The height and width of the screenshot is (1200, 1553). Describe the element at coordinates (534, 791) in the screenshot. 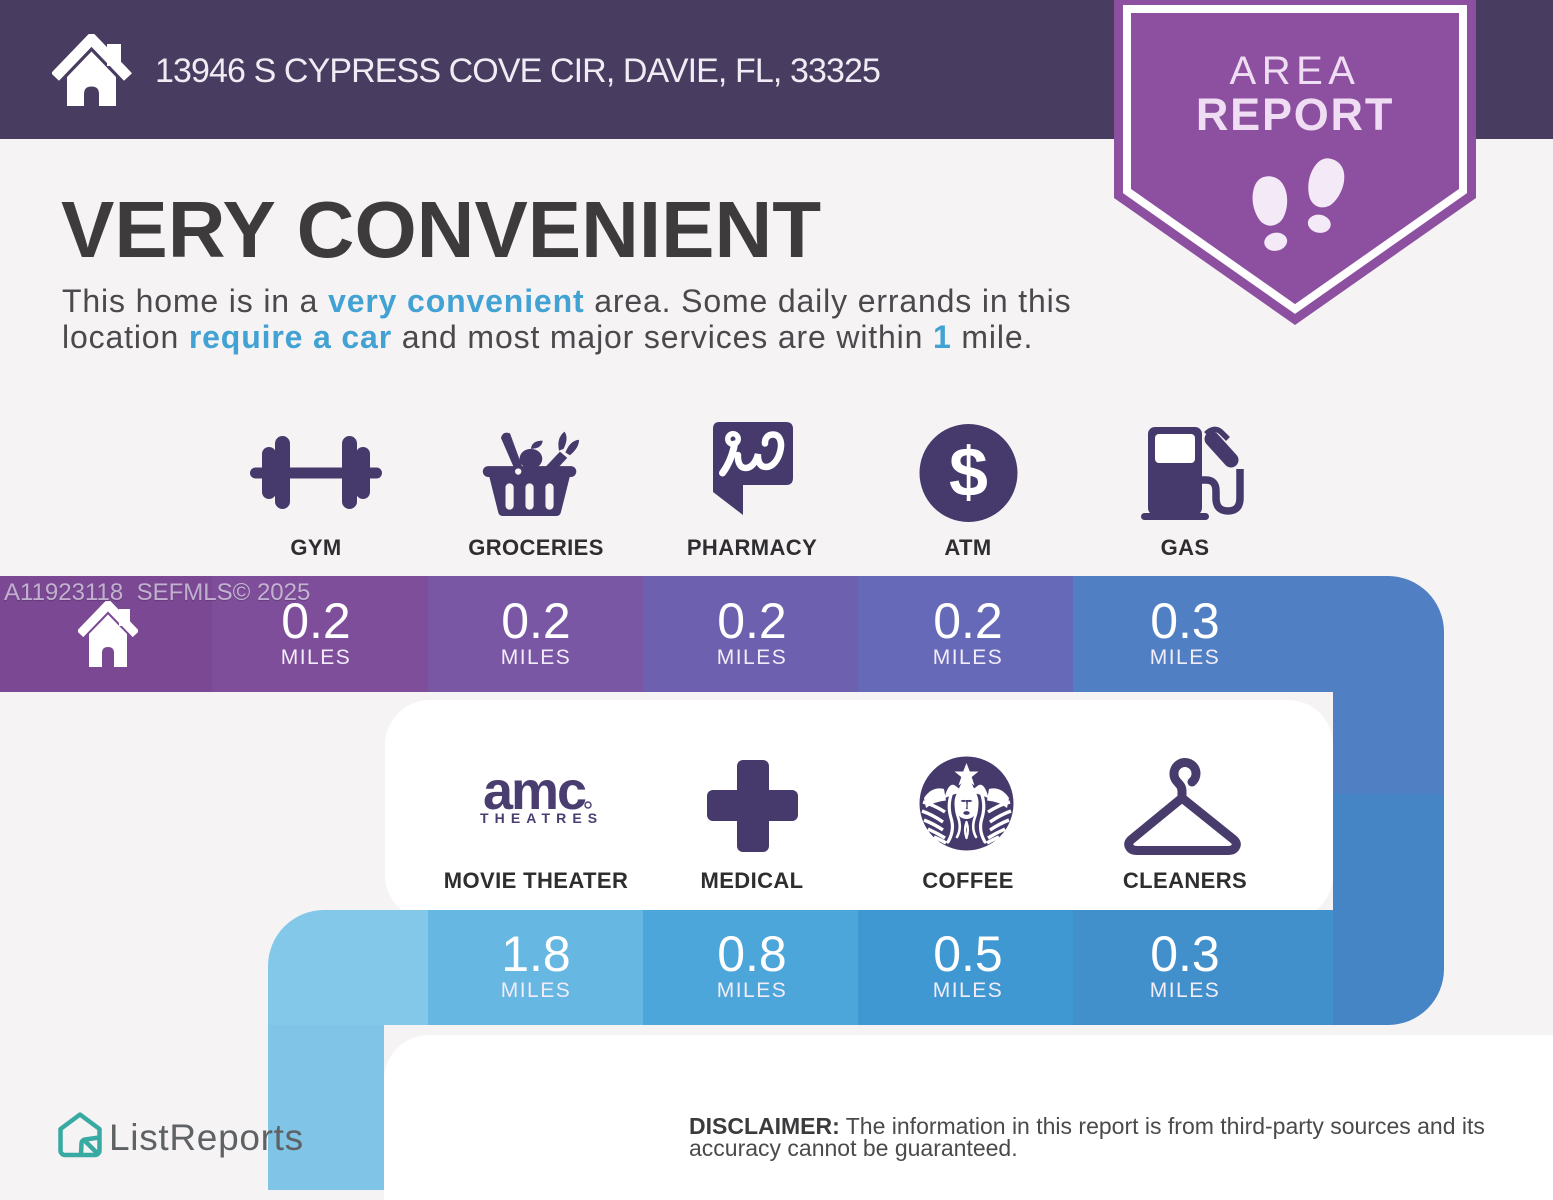

I see `svg-text: amc` at that location.